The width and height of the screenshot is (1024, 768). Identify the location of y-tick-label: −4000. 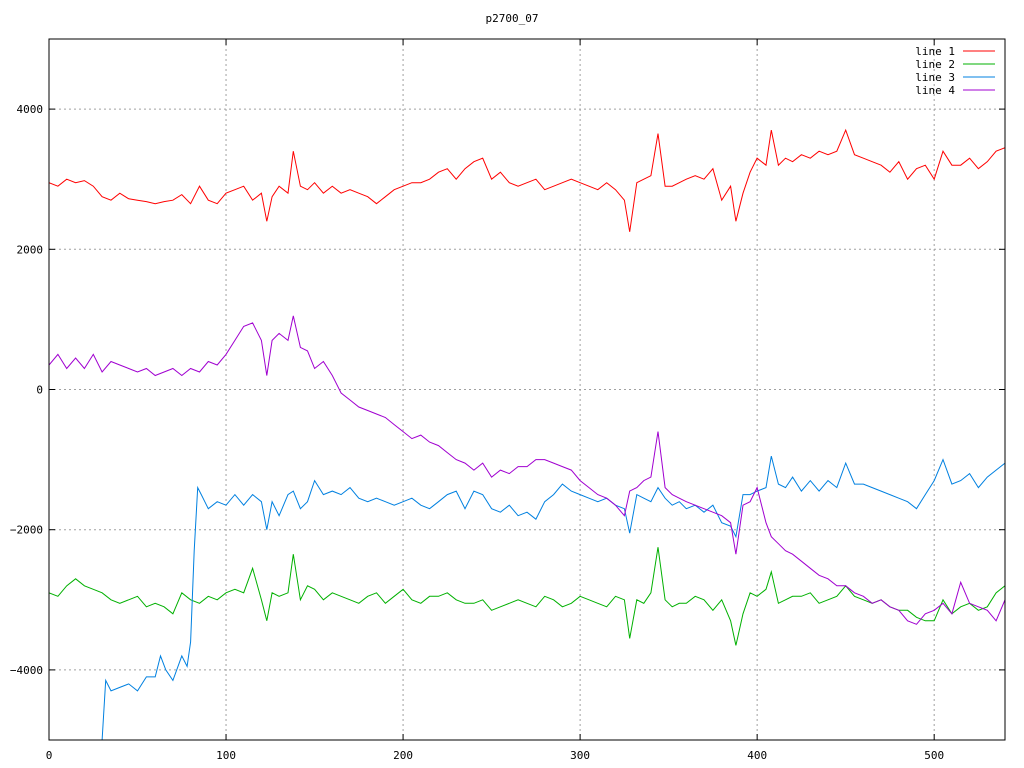
(26, 670).